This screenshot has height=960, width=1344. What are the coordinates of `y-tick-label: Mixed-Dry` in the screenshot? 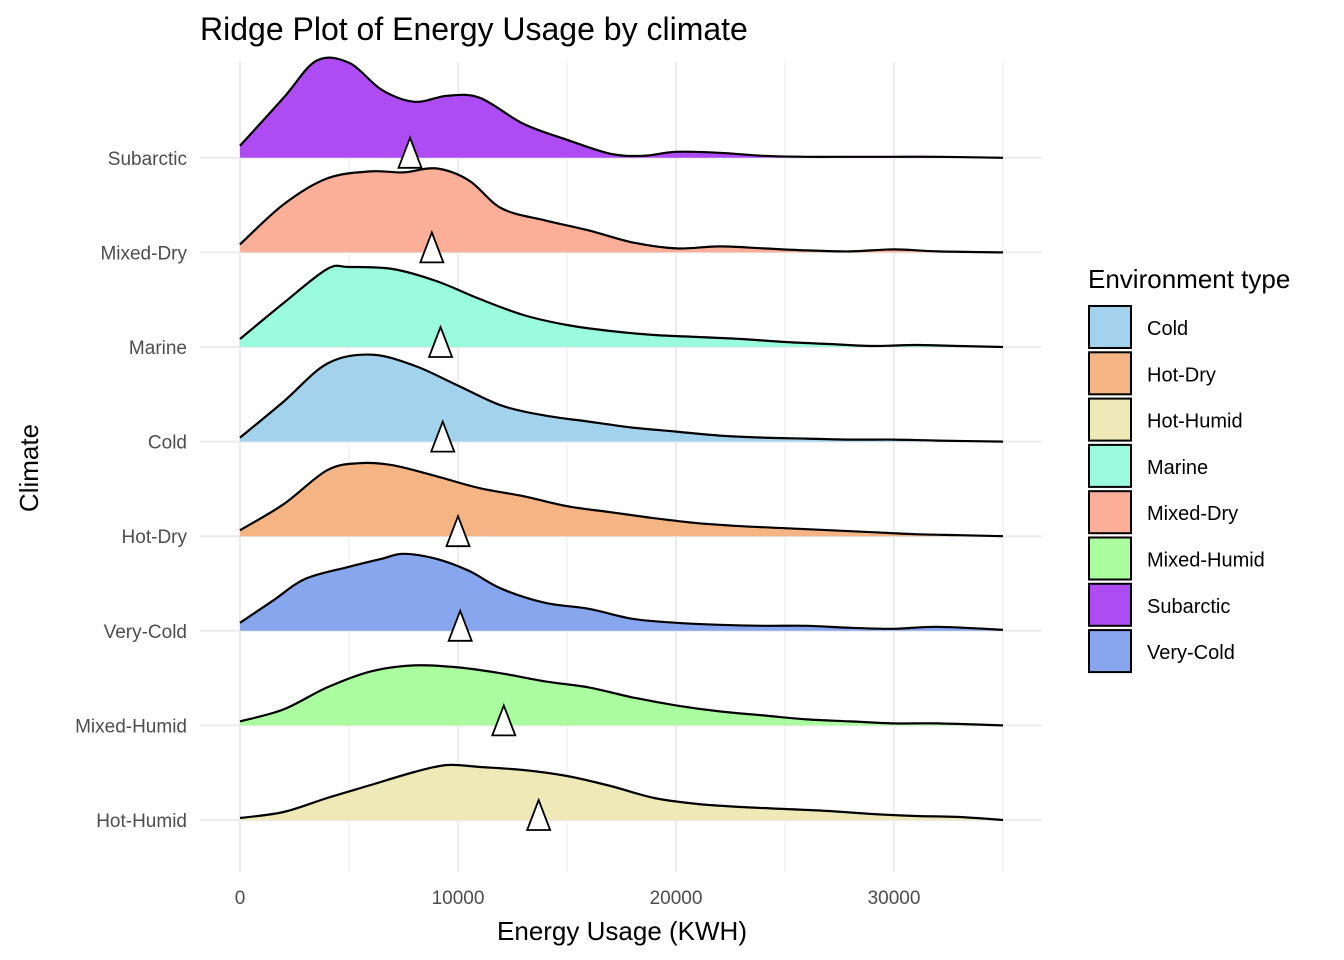 It's located at (143, 253).